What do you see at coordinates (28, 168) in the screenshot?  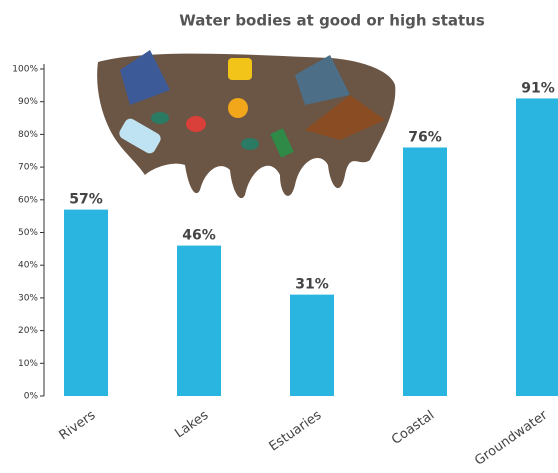 I see `y-tick-label: 70%` at bounding box center [28, 168].